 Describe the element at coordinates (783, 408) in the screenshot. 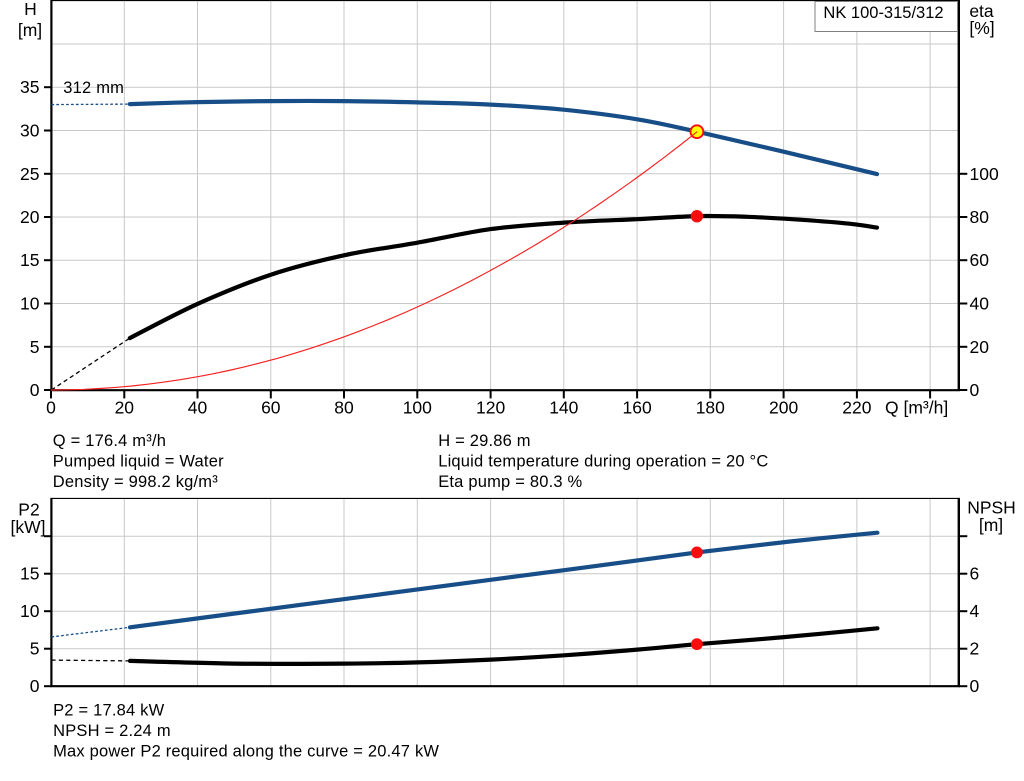

I see `svg-text: 200` at that location.